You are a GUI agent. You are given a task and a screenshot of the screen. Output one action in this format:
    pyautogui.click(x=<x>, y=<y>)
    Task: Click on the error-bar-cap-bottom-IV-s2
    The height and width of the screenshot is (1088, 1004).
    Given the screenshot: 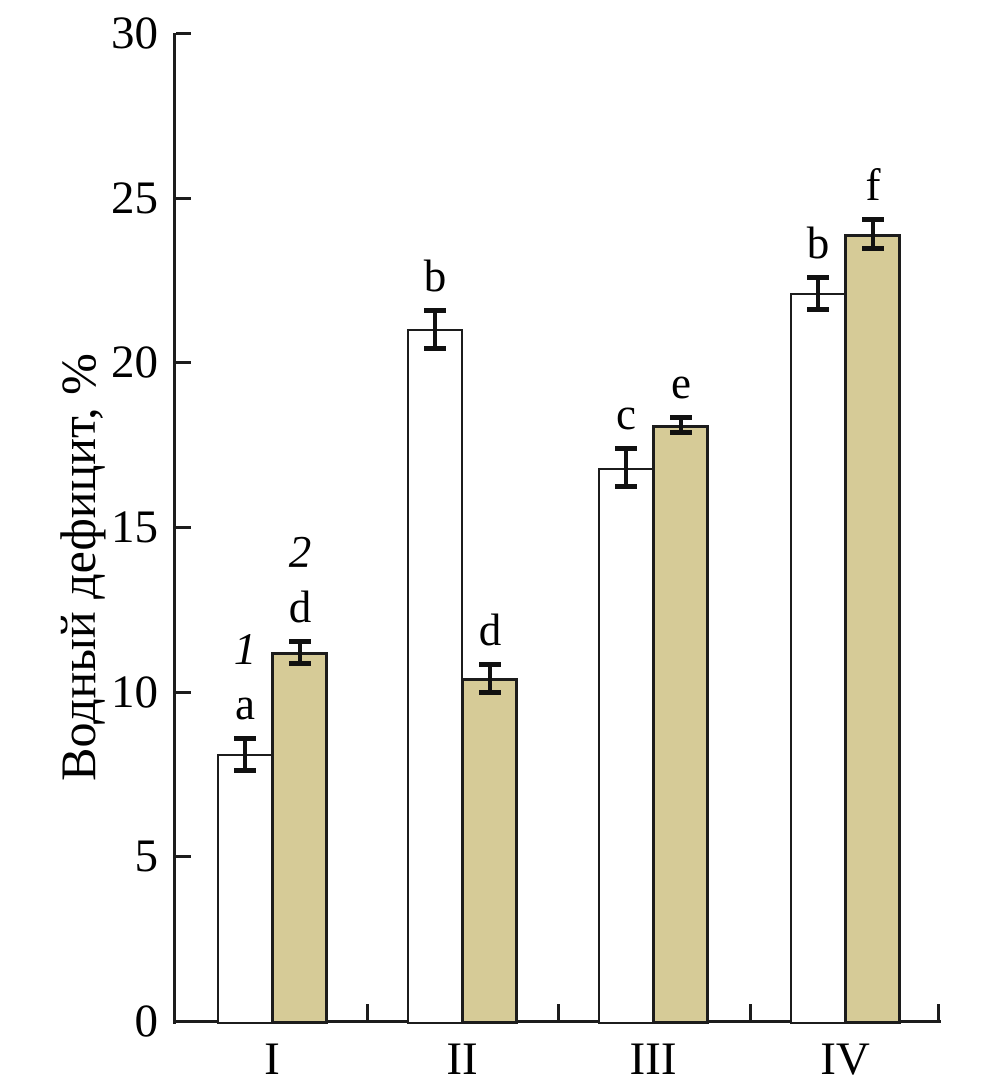 What is the action you would take?
    pyautogui.click(x=873, y=248)
    